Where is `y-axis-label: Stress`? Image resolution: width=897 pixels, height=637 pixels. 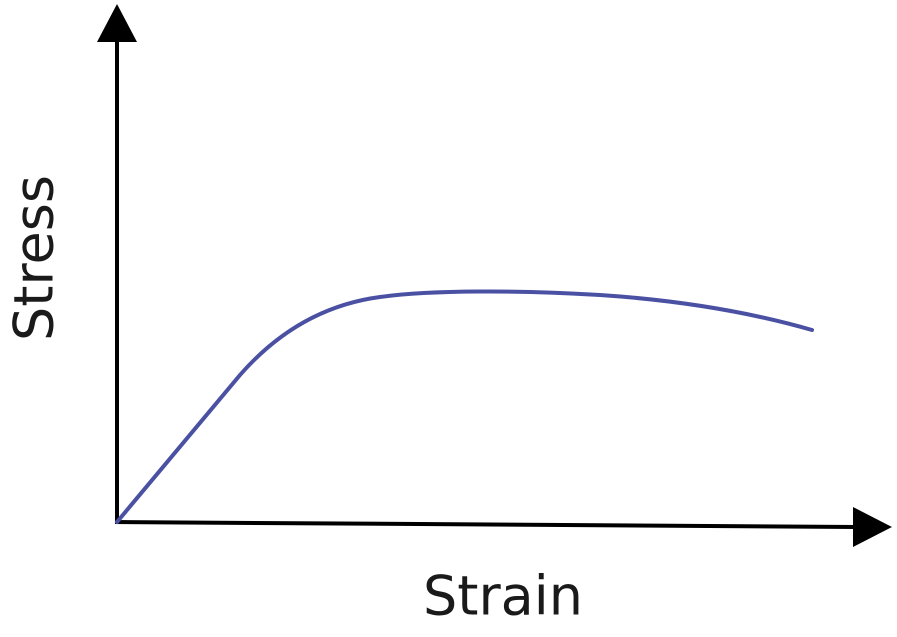
y-axis-label: Stress is located at coordinates (34, 258).